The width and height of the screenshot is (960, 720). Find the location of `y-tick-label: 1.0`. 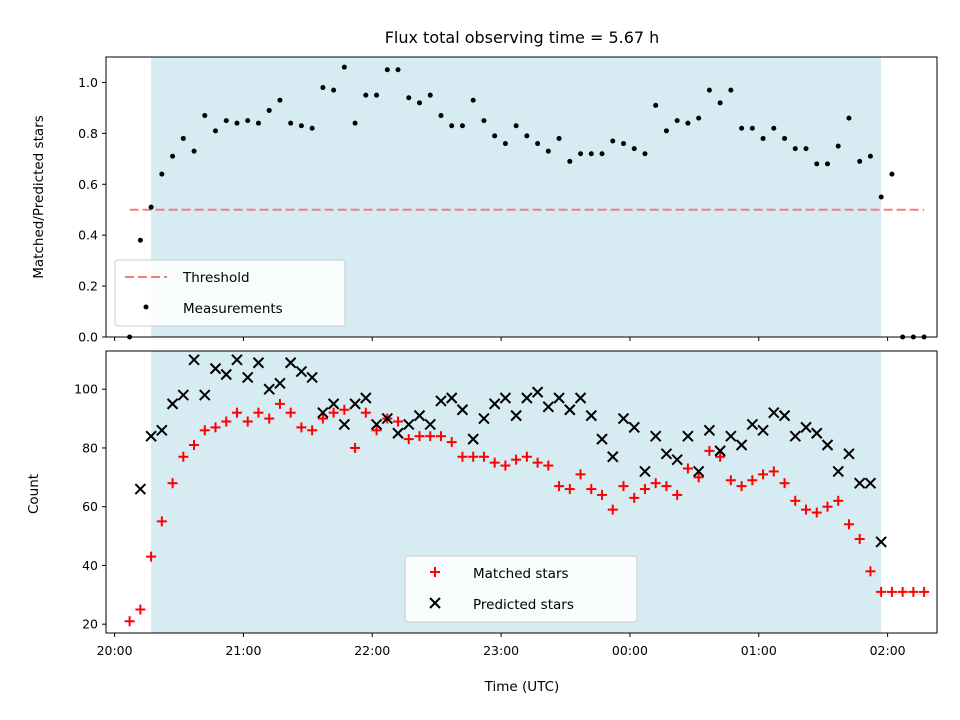

y-tick-label: 1.0 is located at coordinates (88, 82).